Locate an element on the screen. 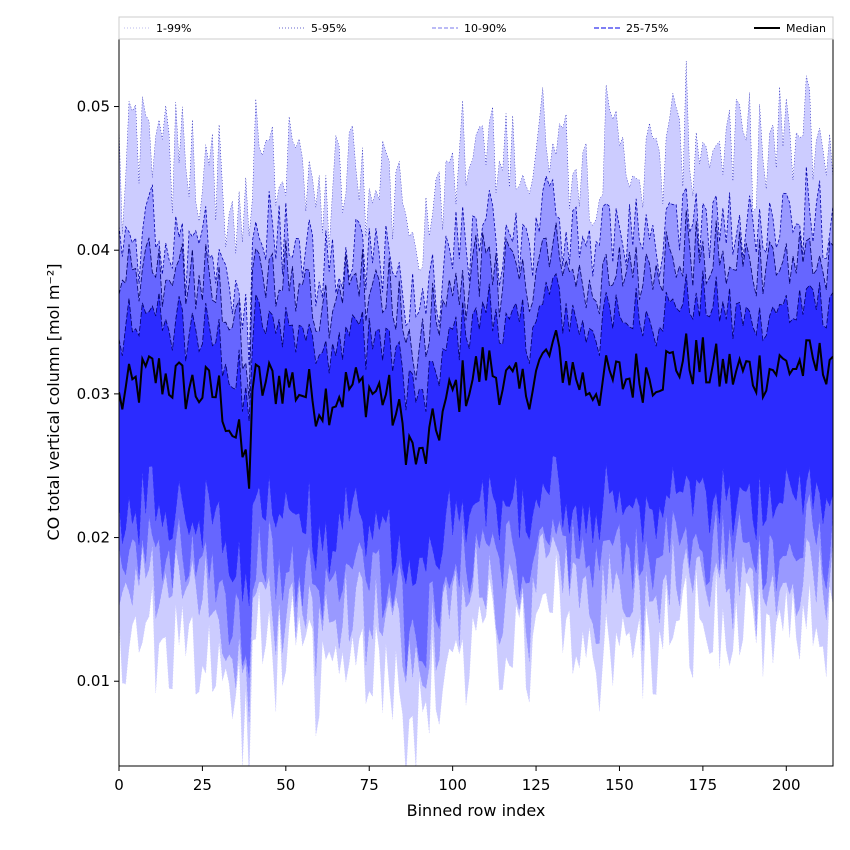 This screenshot has height=850, width=850. x-tick-label: 200 is located at coordinates (786, 785).